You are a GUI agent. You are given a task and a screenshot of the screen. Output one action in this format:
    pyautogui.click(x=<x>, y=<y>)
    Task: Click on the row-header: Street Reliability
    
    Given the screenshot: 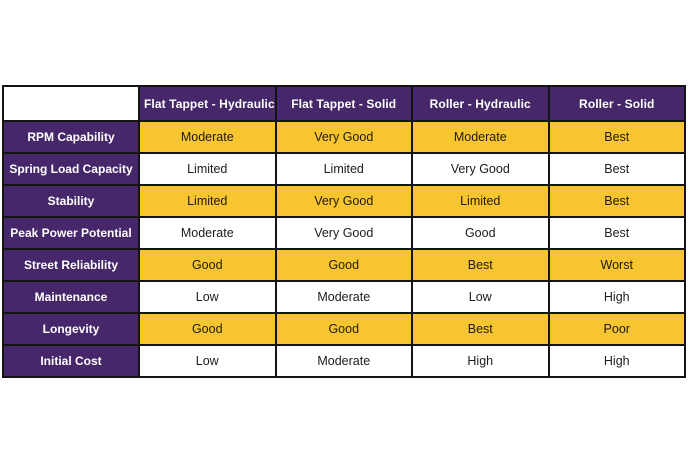 What is the action you would take?
    pyautogui.click(x=71, y=265)
    